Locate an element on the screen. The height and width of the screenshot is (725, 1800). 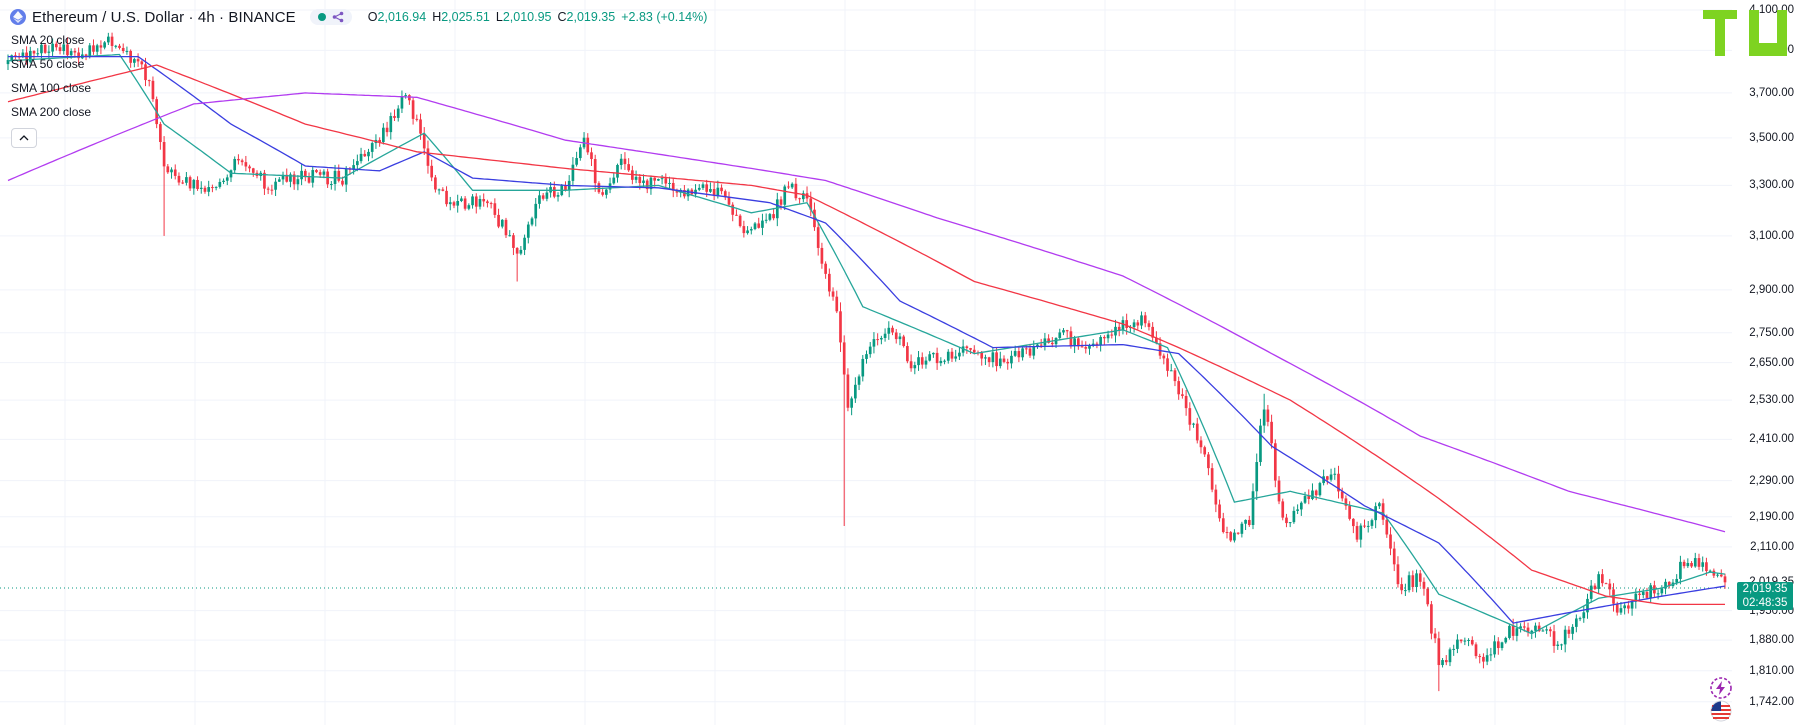
legend-label: SMA 100 close is located at coordinates (51, 88).